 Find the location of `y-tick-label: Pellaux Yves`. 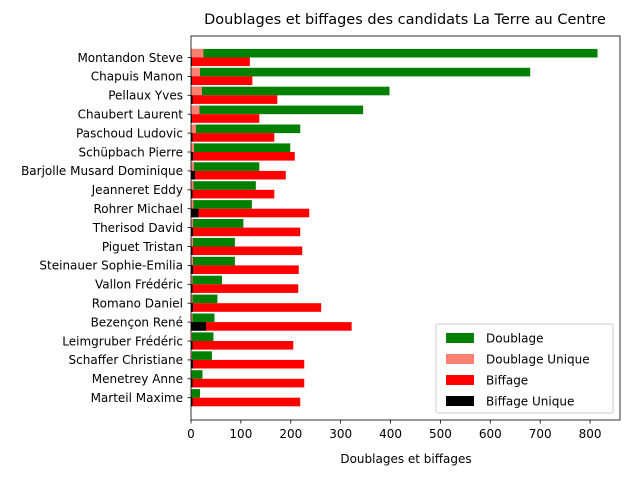

y-tick-label: Pellaux Yves is located at coordinates (145, 96).